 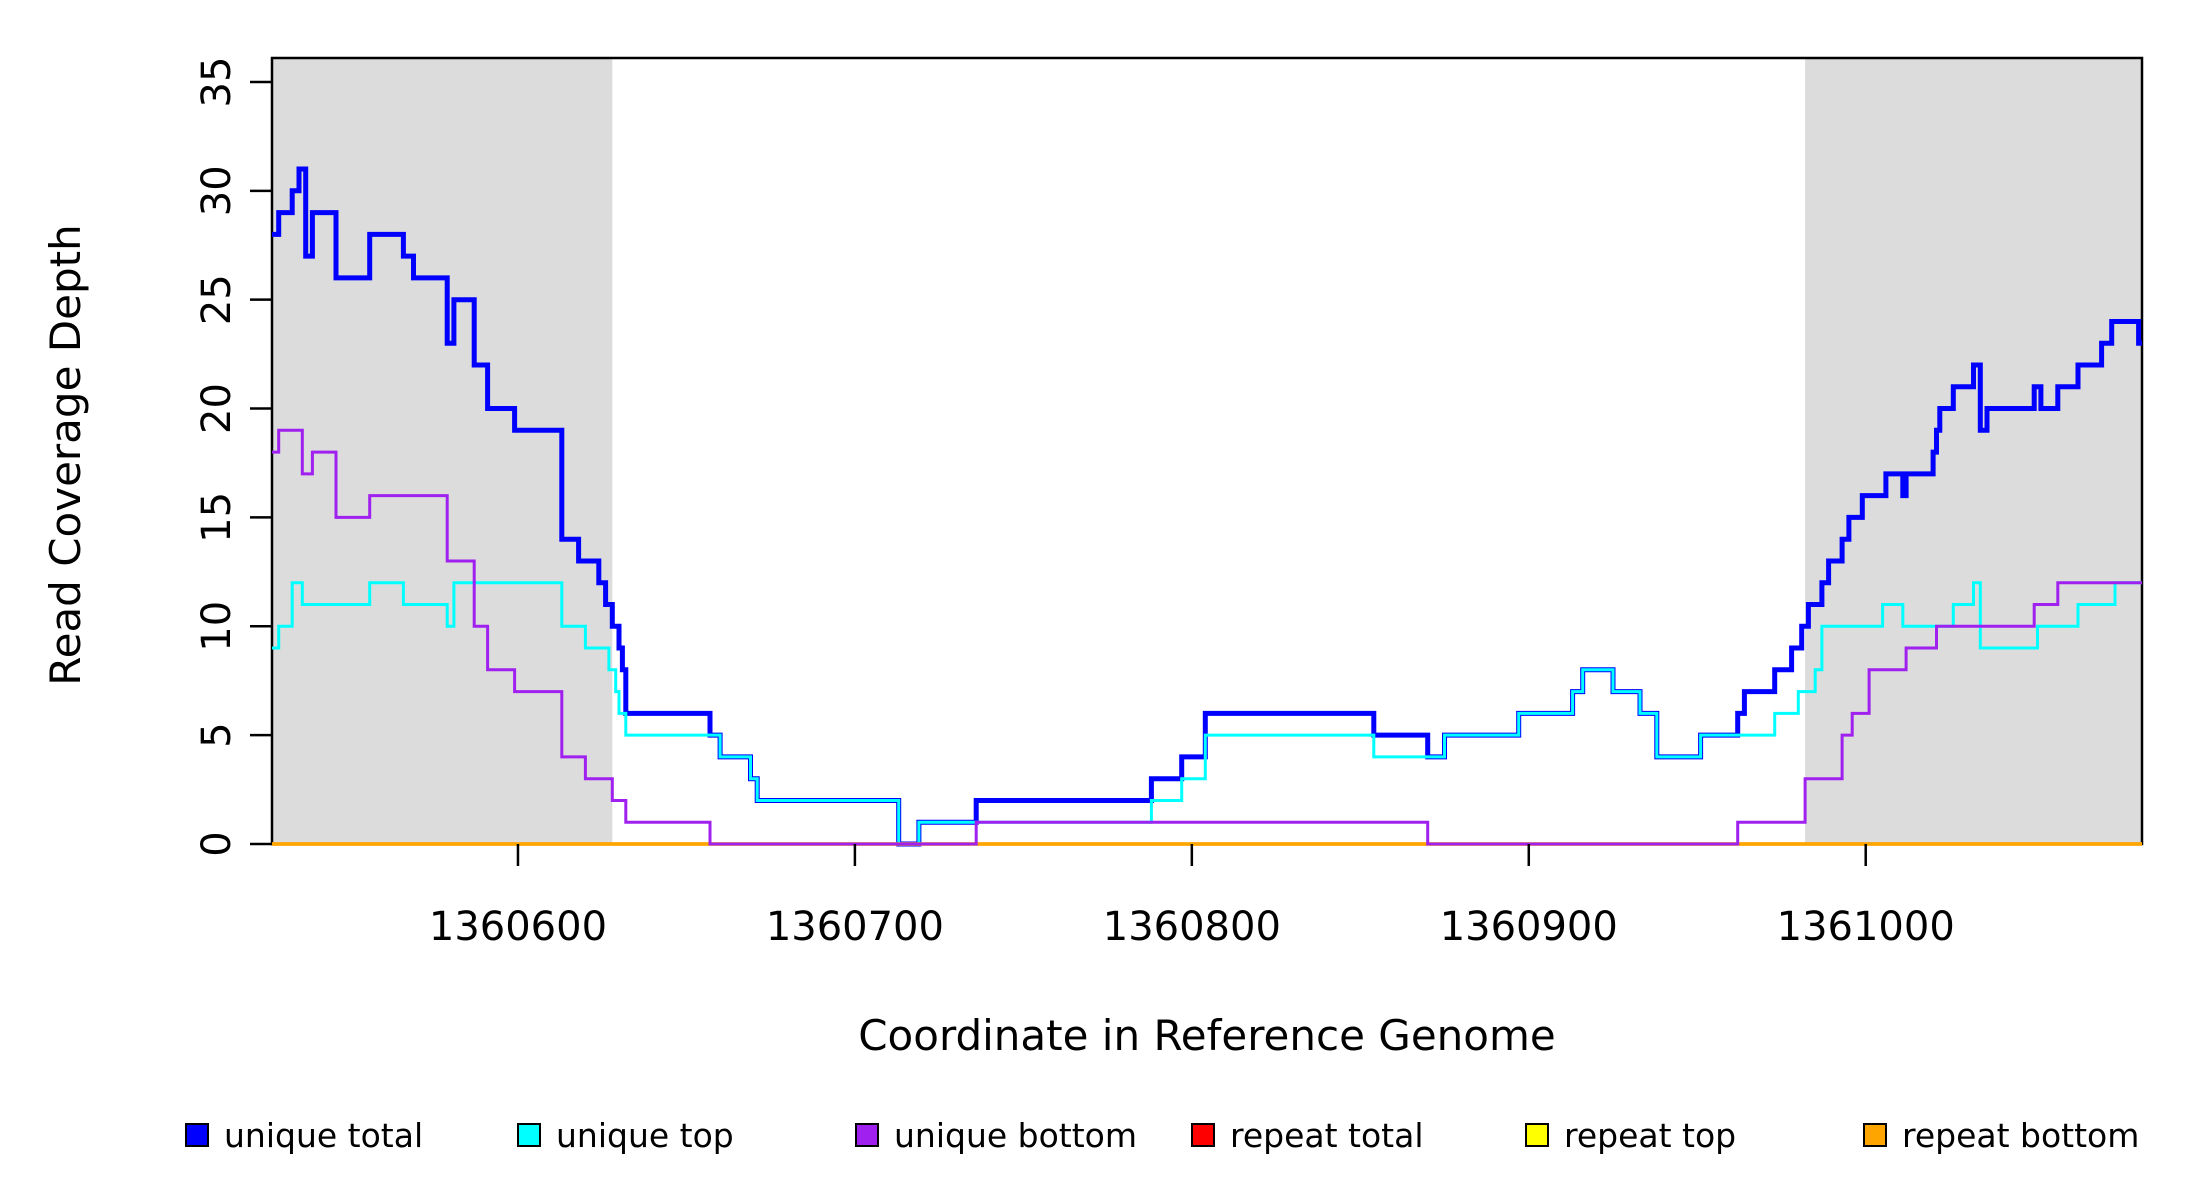 What do you see at coordinates (2020, 1135) in the screenshot?
I see `legend-label: repeat bottom` at bounding box center [2020, 1135].